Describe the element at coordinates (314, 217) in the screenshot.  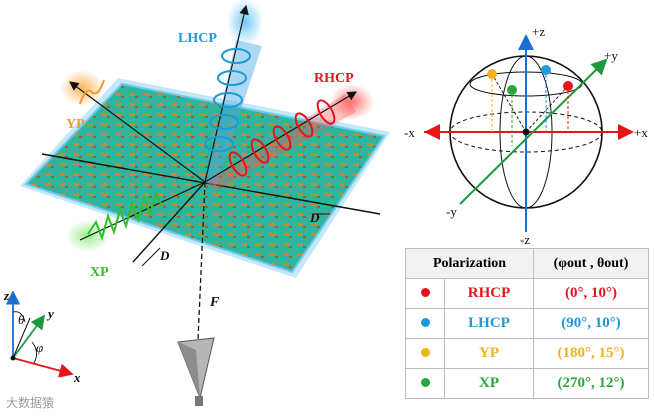
I see `dimension-d-right: D` at that location.